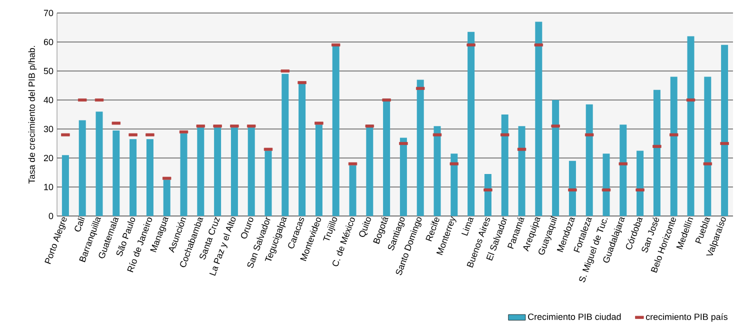 The image size is (750, 335). I want to click on y-tick-label: 20, so click(49, 158).